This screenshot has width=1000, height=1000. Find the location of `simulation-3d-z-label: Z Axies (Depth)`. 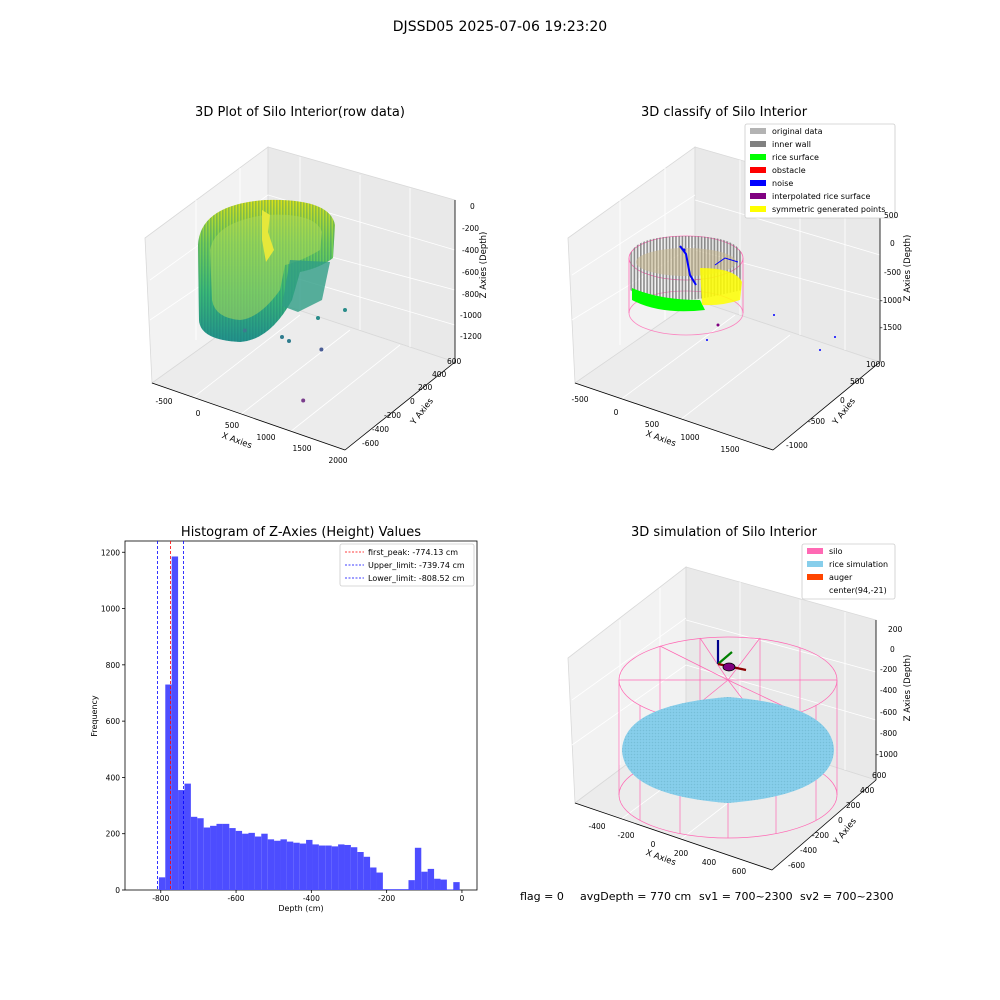

simulation-3d-z-label: Z Axies (Depth) is located at coordinates (908, 688).